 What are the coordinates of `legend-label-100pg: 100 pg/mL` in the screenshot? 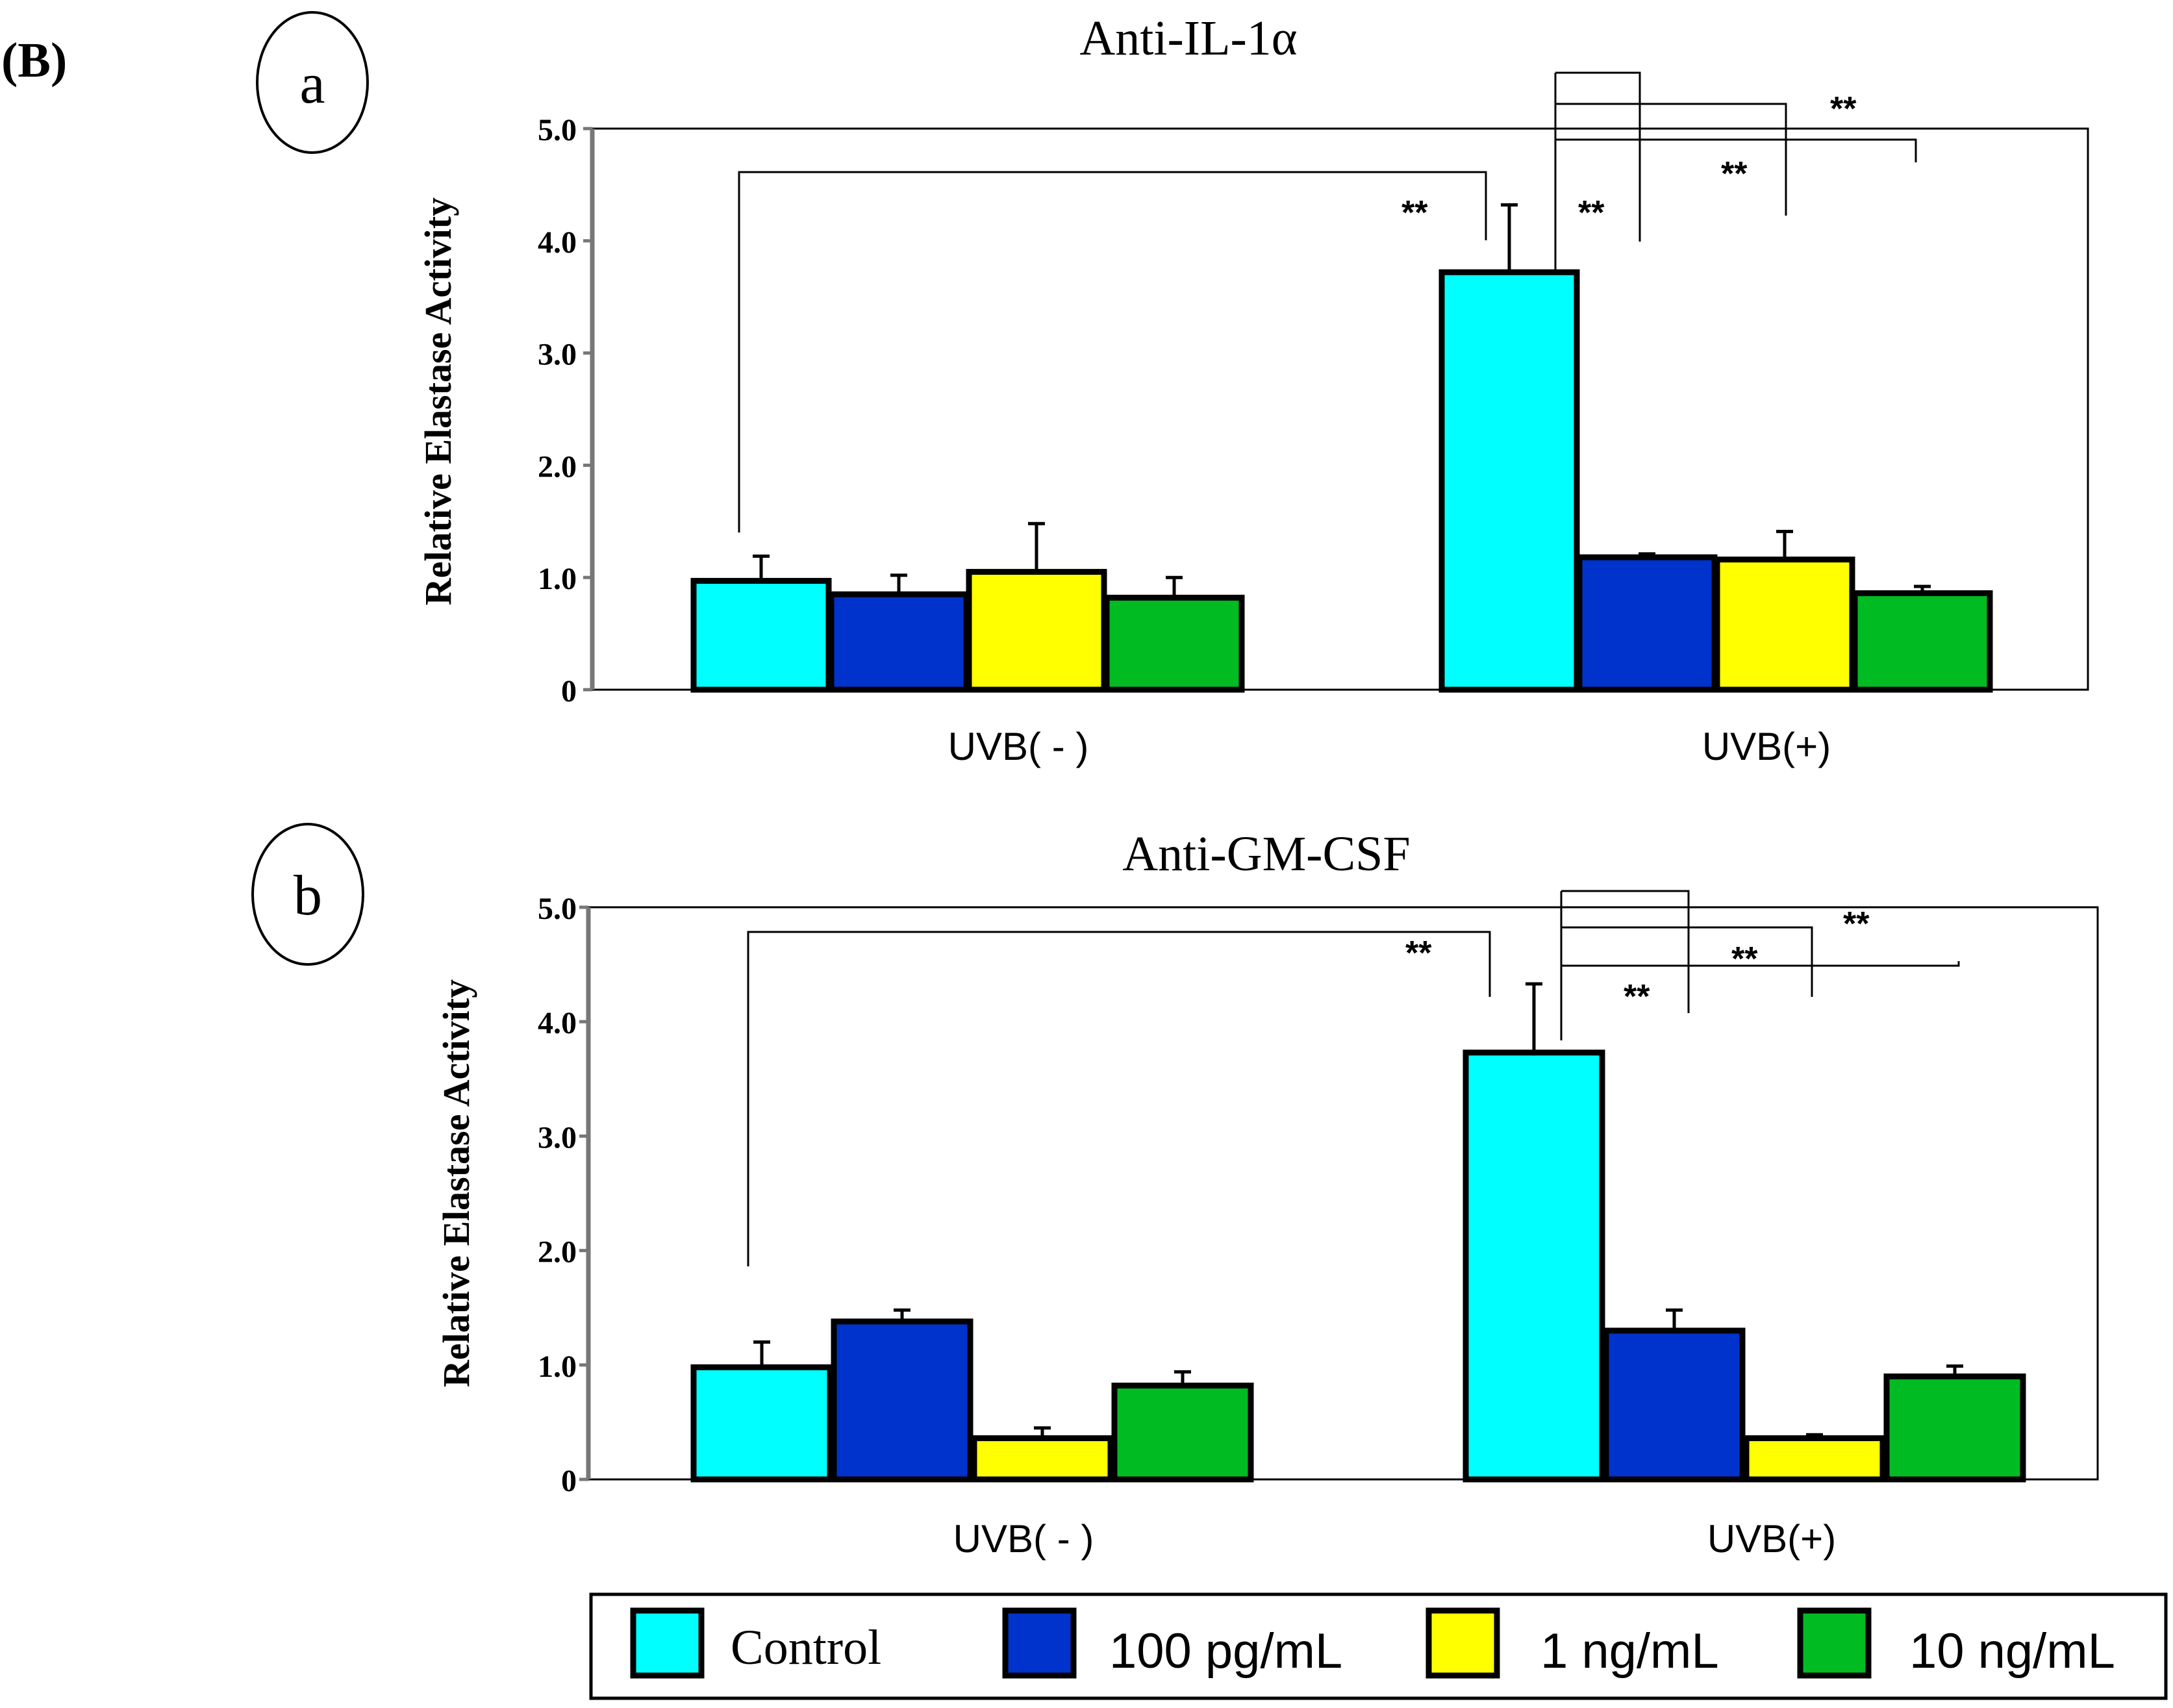 It's located at (1225, 1651).